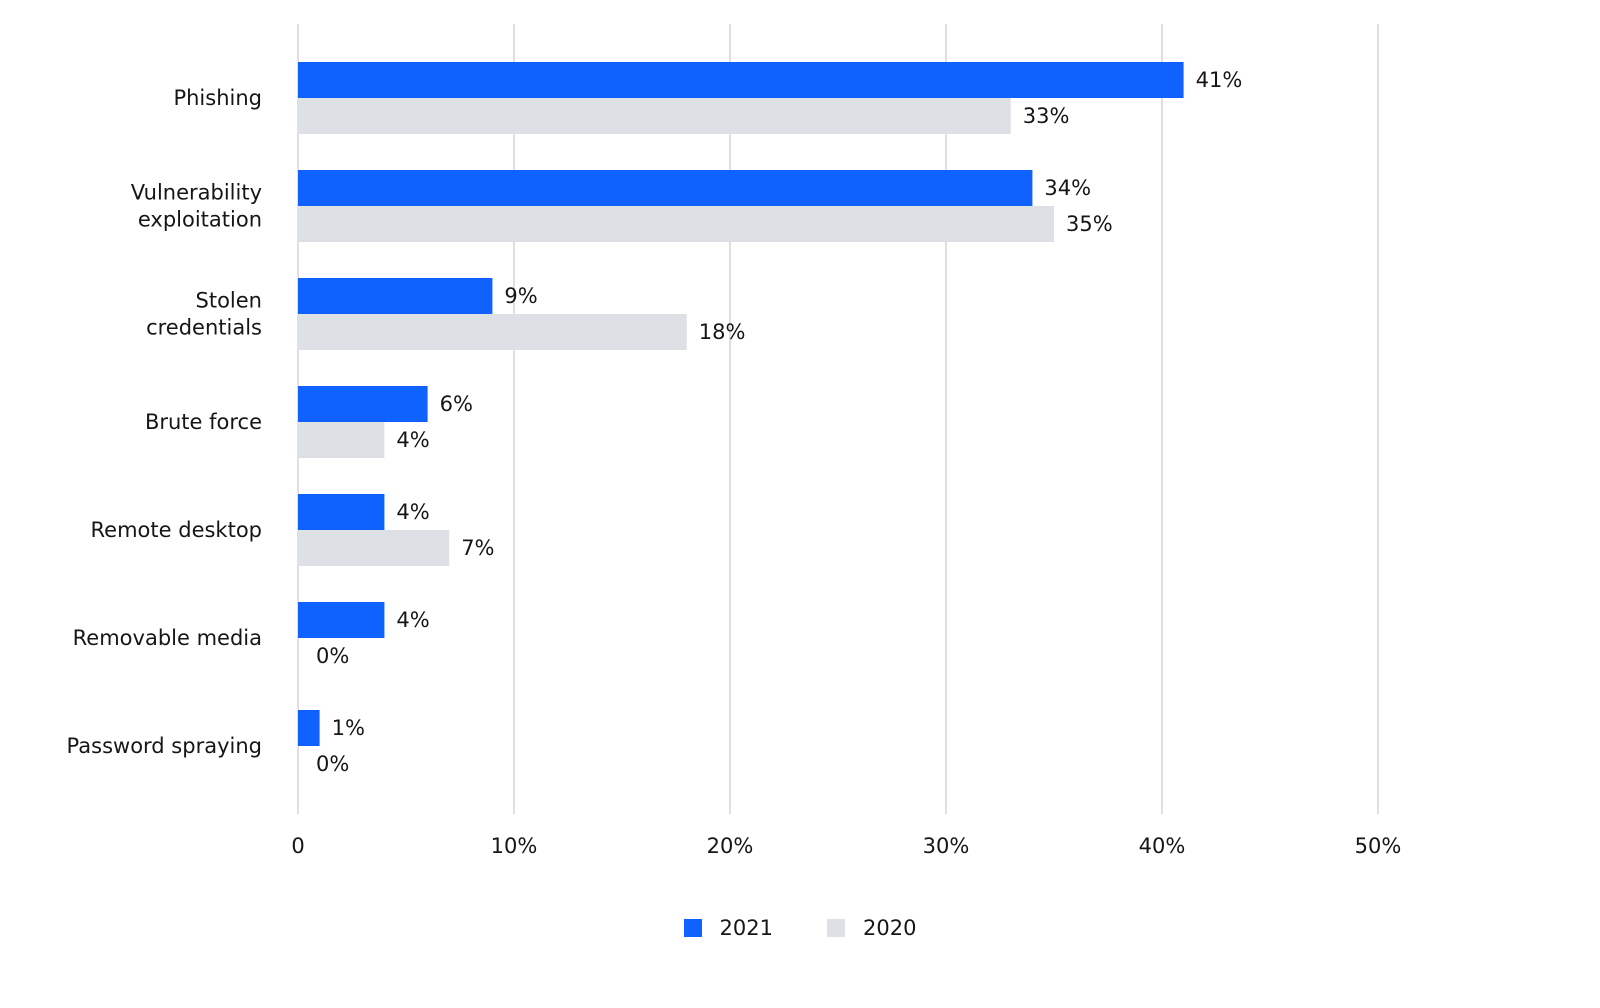 The height and width of the screenshot is (1008, 1600). I want to click on x-tick-label: 40%, so click(1162, 846).